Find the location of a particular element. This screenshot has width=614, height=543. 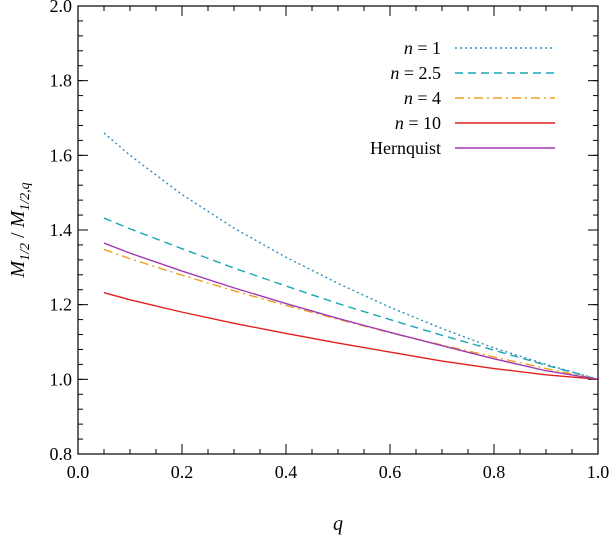

x-tick-label: 0.4 is located at coordinates (286, 472).